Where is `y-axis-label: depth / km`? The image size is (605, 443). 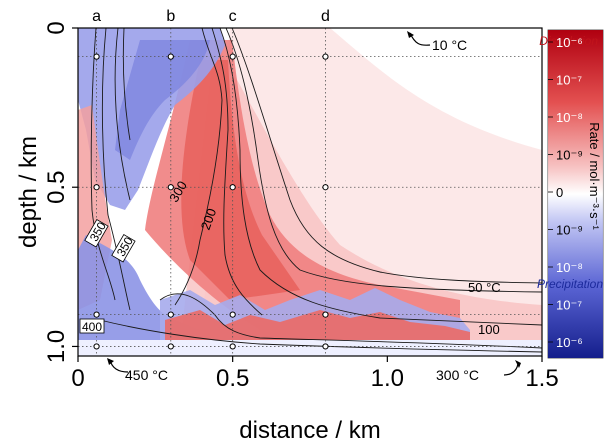
y-axis-label: depth / km is located at coordinates (28, 192).